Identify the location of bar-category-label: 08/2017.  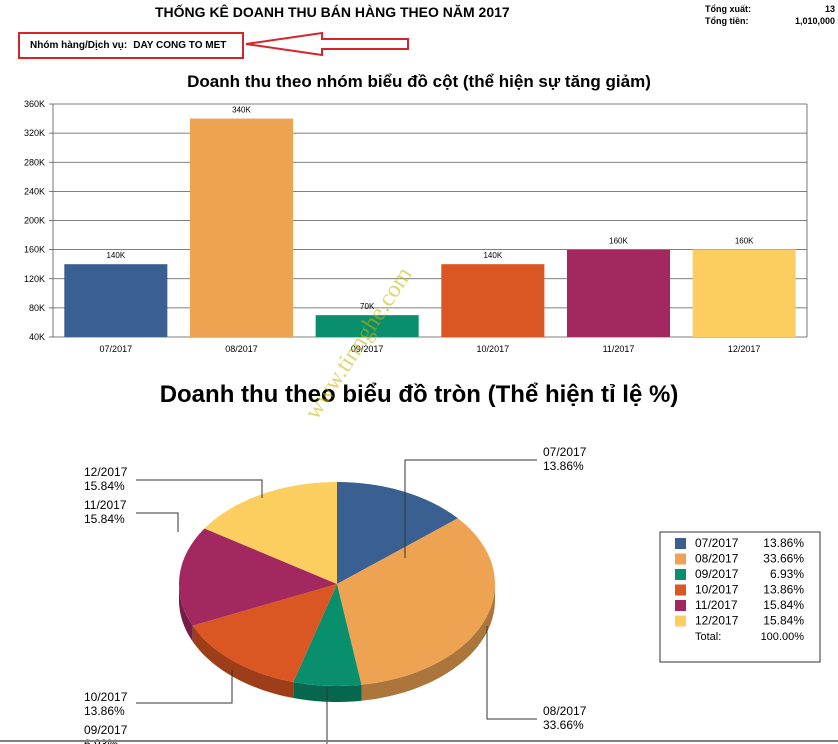
(241, 349).